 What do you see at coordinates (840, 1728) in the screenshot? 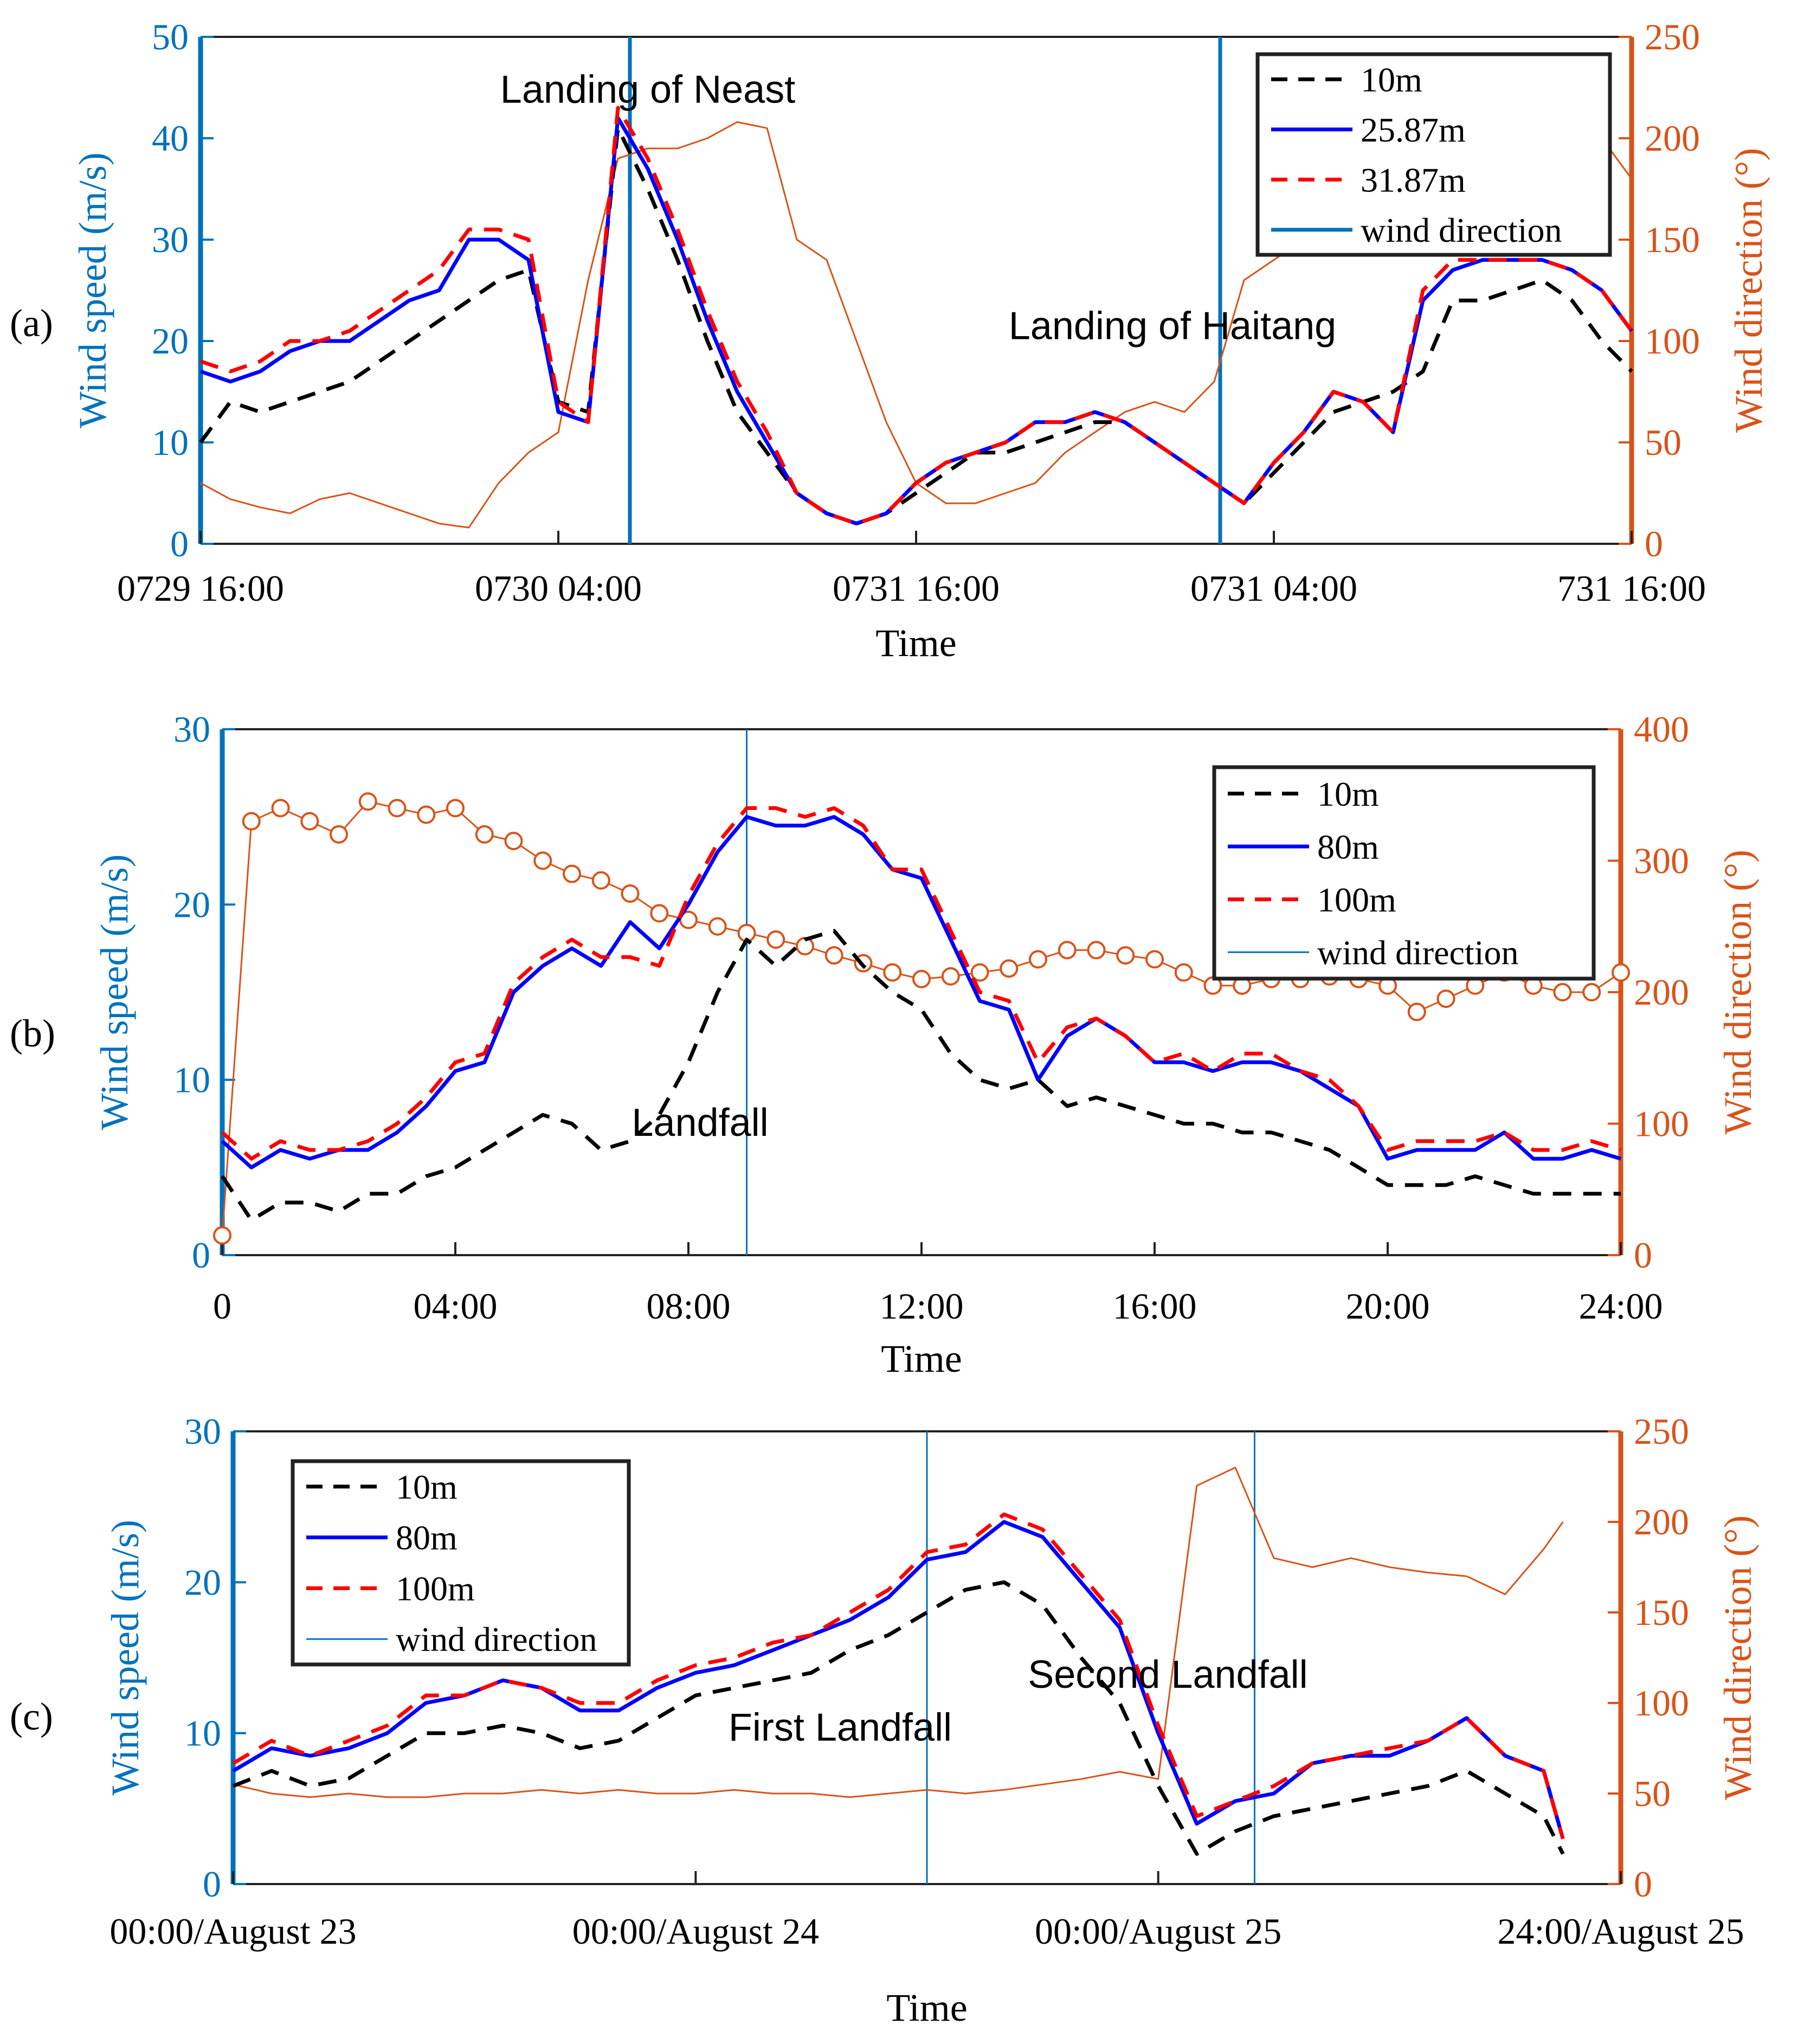
I see `annotation-label: First Landfall` at bounding box center [840, 1728].